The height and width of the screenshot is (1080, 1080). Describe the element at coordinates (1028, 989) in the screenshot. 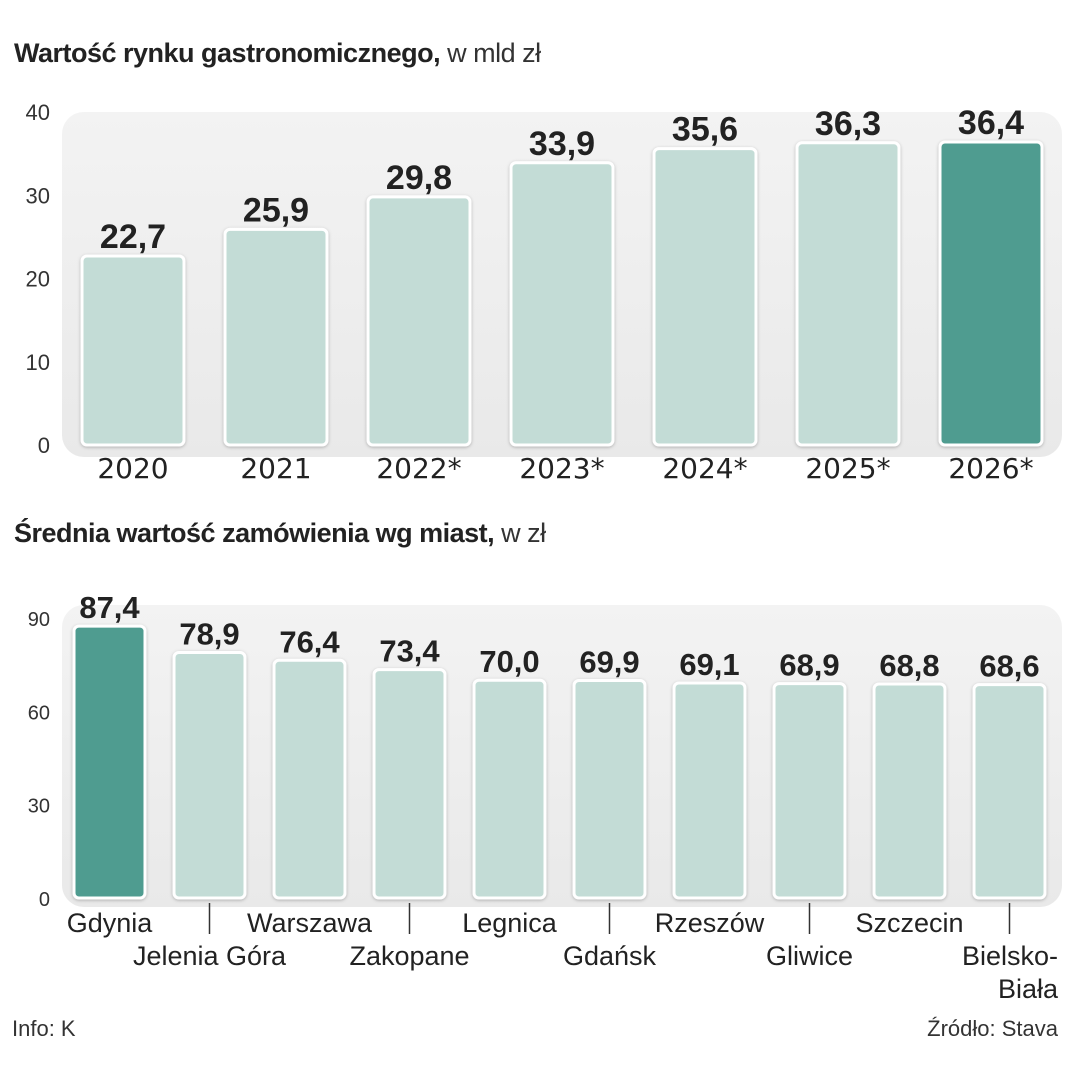

I see `chart2-category-label: Biała` at that location.